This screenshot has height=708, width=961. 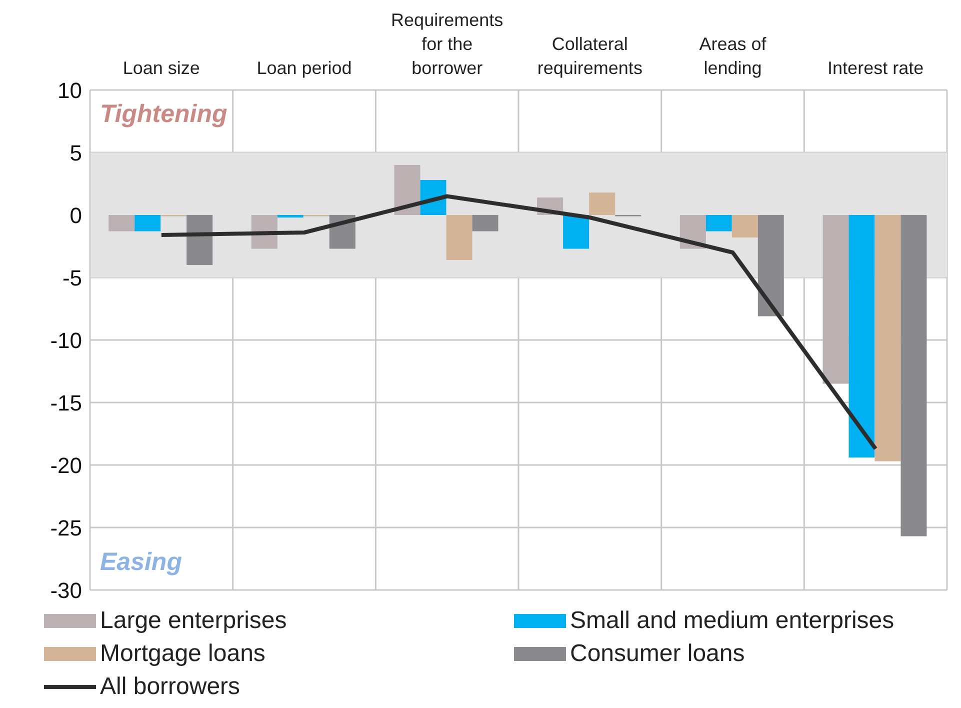 What do you see at coordinates (66, 590) in the screenshot?
I see `y-tick-label: -30` at bounding box center [66, 590].